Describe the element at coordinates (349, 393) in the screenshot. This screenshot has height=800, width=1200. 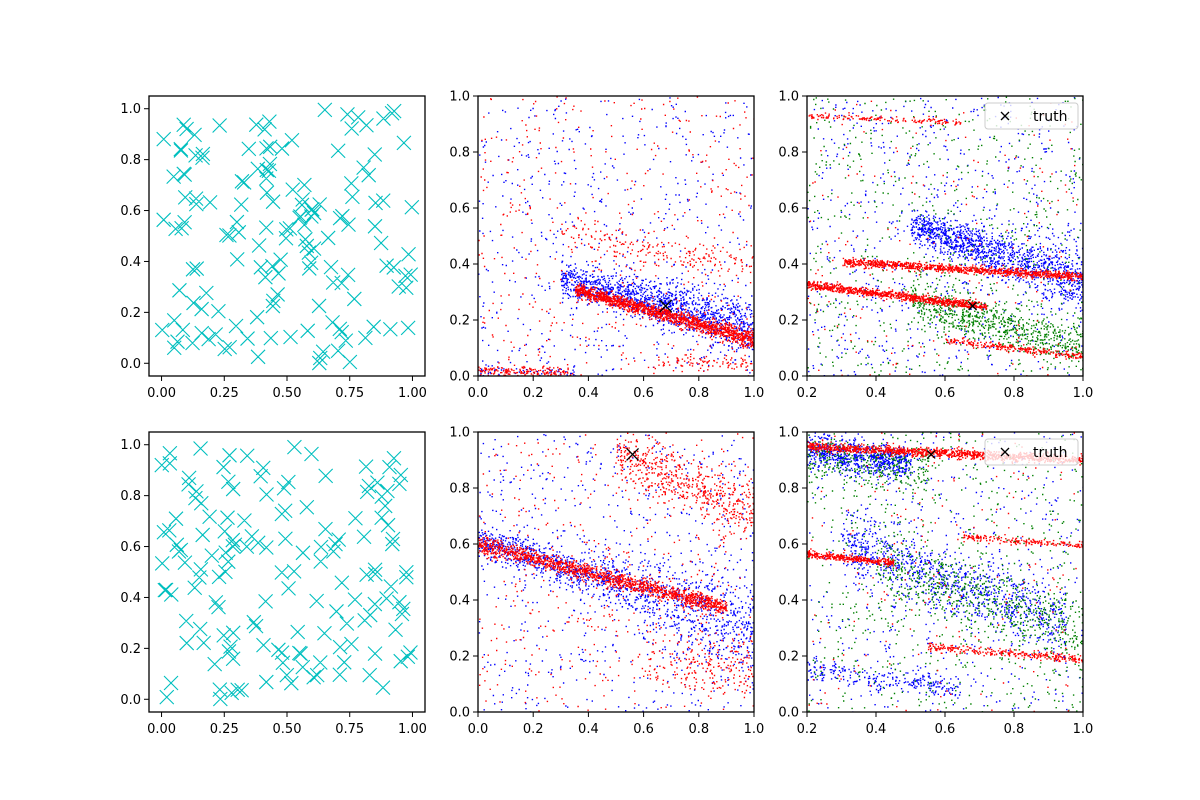
I see `x-tick-label: 0.75` at that location.